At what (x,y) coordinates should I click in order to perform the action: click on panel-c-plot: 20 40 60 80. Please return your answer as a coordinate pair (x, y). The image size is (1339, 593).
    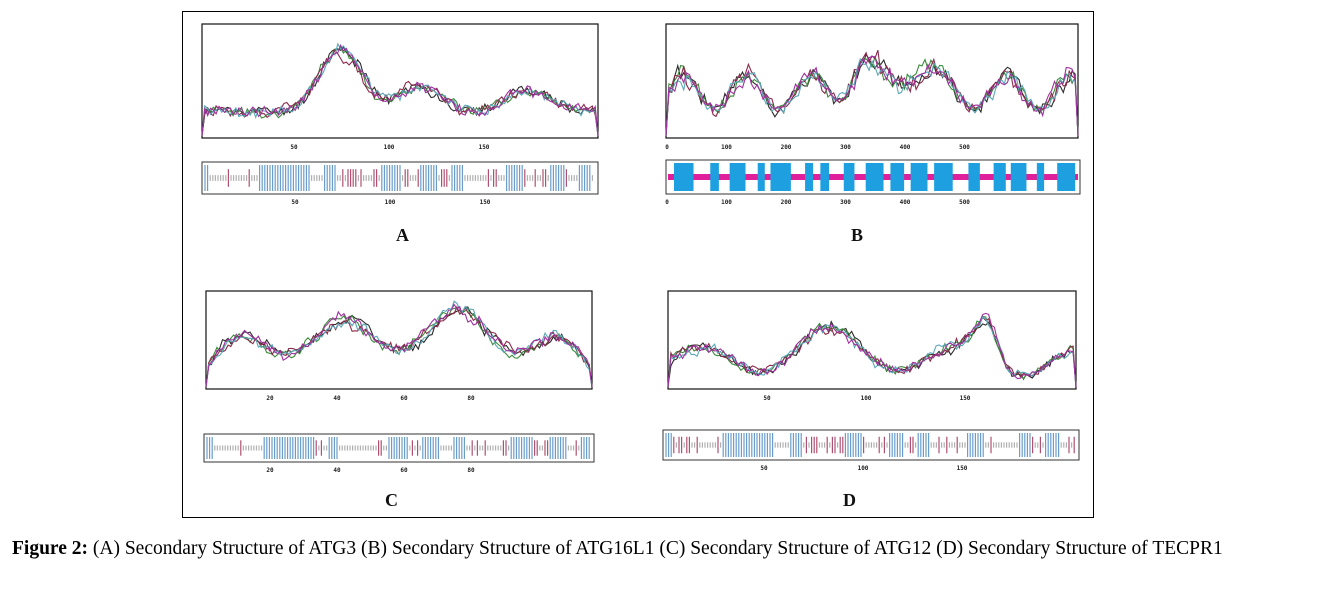
    Looking at the image, I should click on (399, 346).